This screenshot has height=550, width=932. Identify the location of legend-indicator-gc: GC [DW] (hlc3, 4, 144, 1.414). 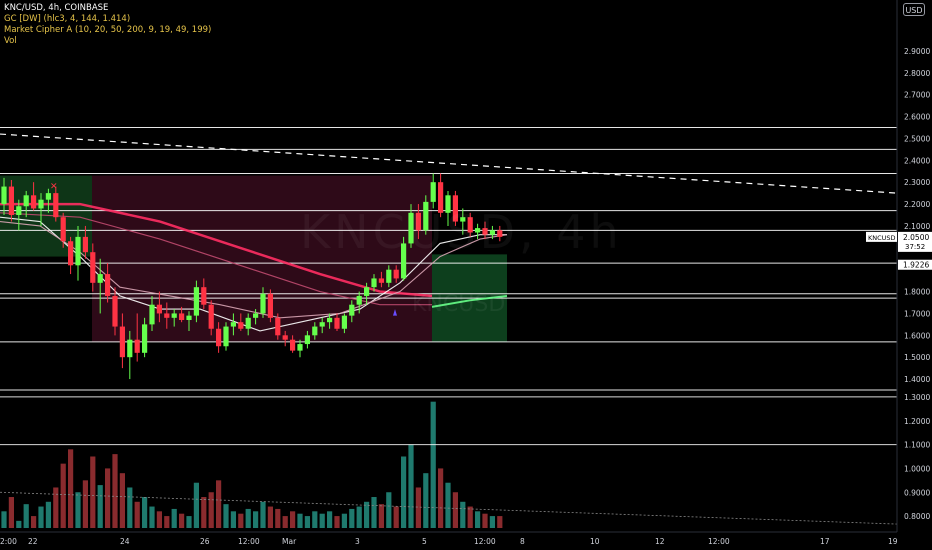
(67, 19).